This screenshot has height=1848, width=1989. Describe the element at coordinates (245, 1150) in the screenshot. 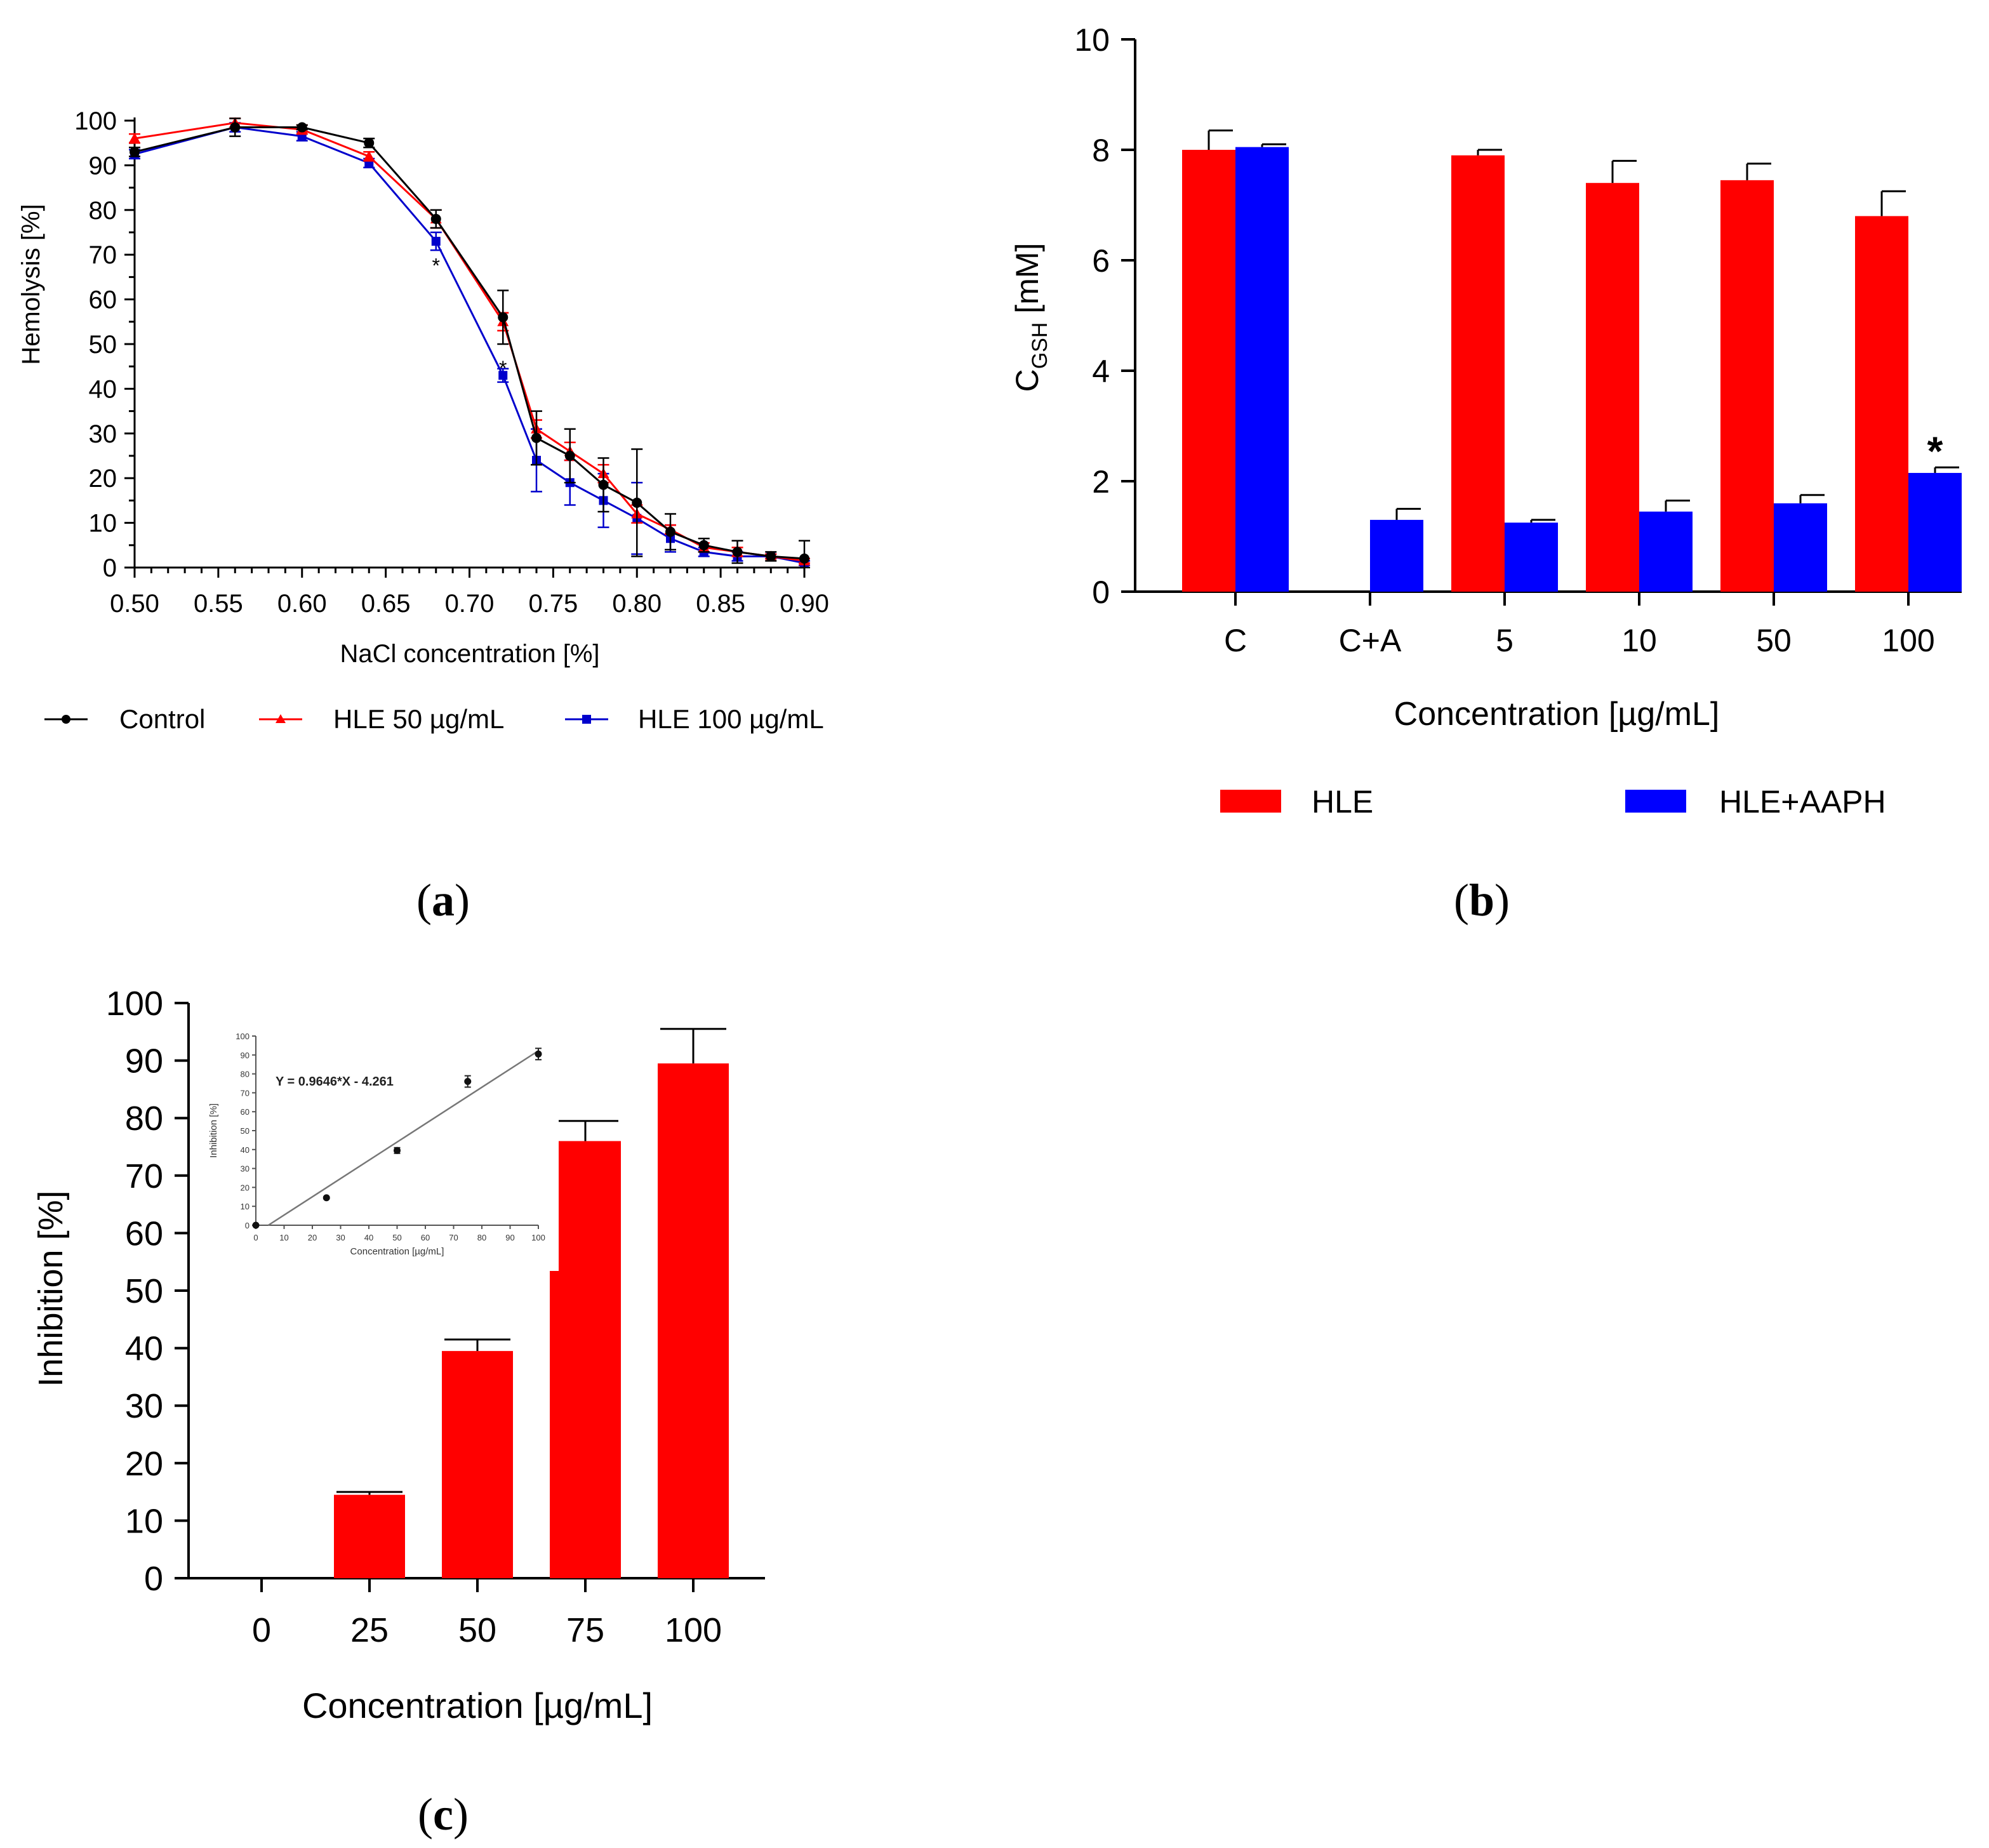

I see `c-inset-y-tick-label: 40` at that location.